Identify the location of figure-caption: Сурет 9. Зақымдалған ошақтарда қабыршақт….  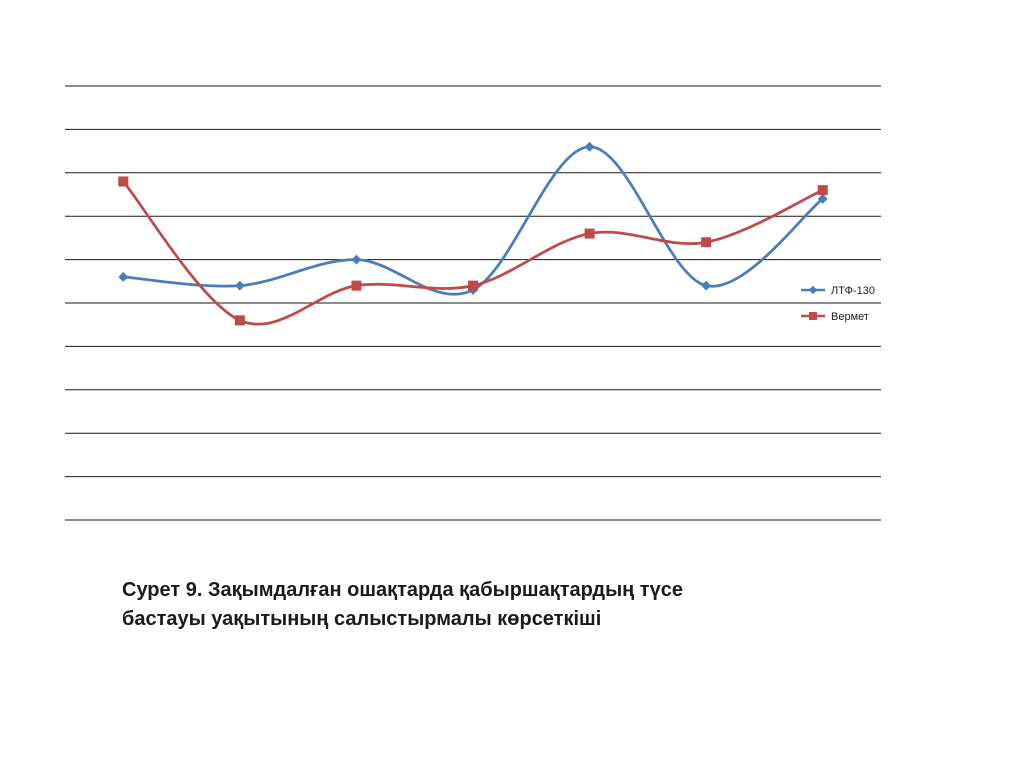
(482, 605).